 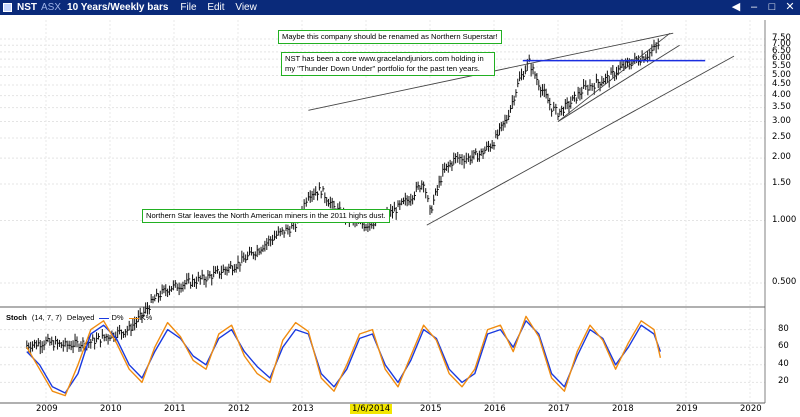 I want to click on year-tick-label: 2011, so click(x=175, y=409).